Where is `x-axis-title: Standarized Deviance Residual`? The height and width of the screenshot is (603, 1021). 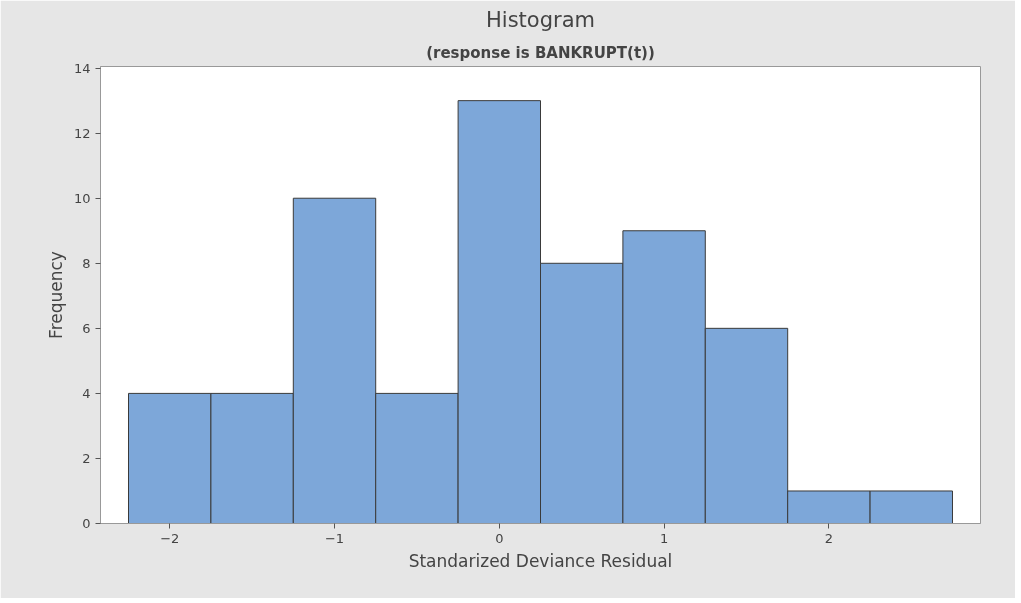
x-axis-title: Standarized Deviance Residual is located at coordinates (540, 560).